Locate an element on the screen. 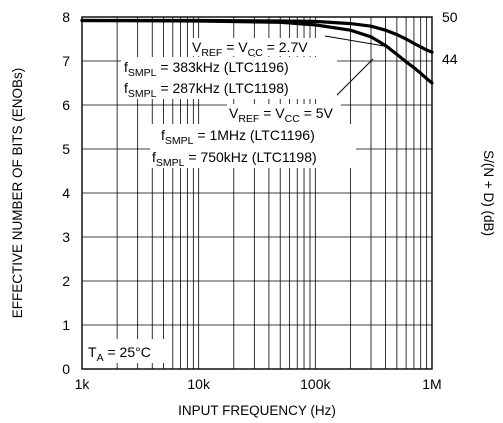  leader-line-5v is located at coordinates (353, 79).